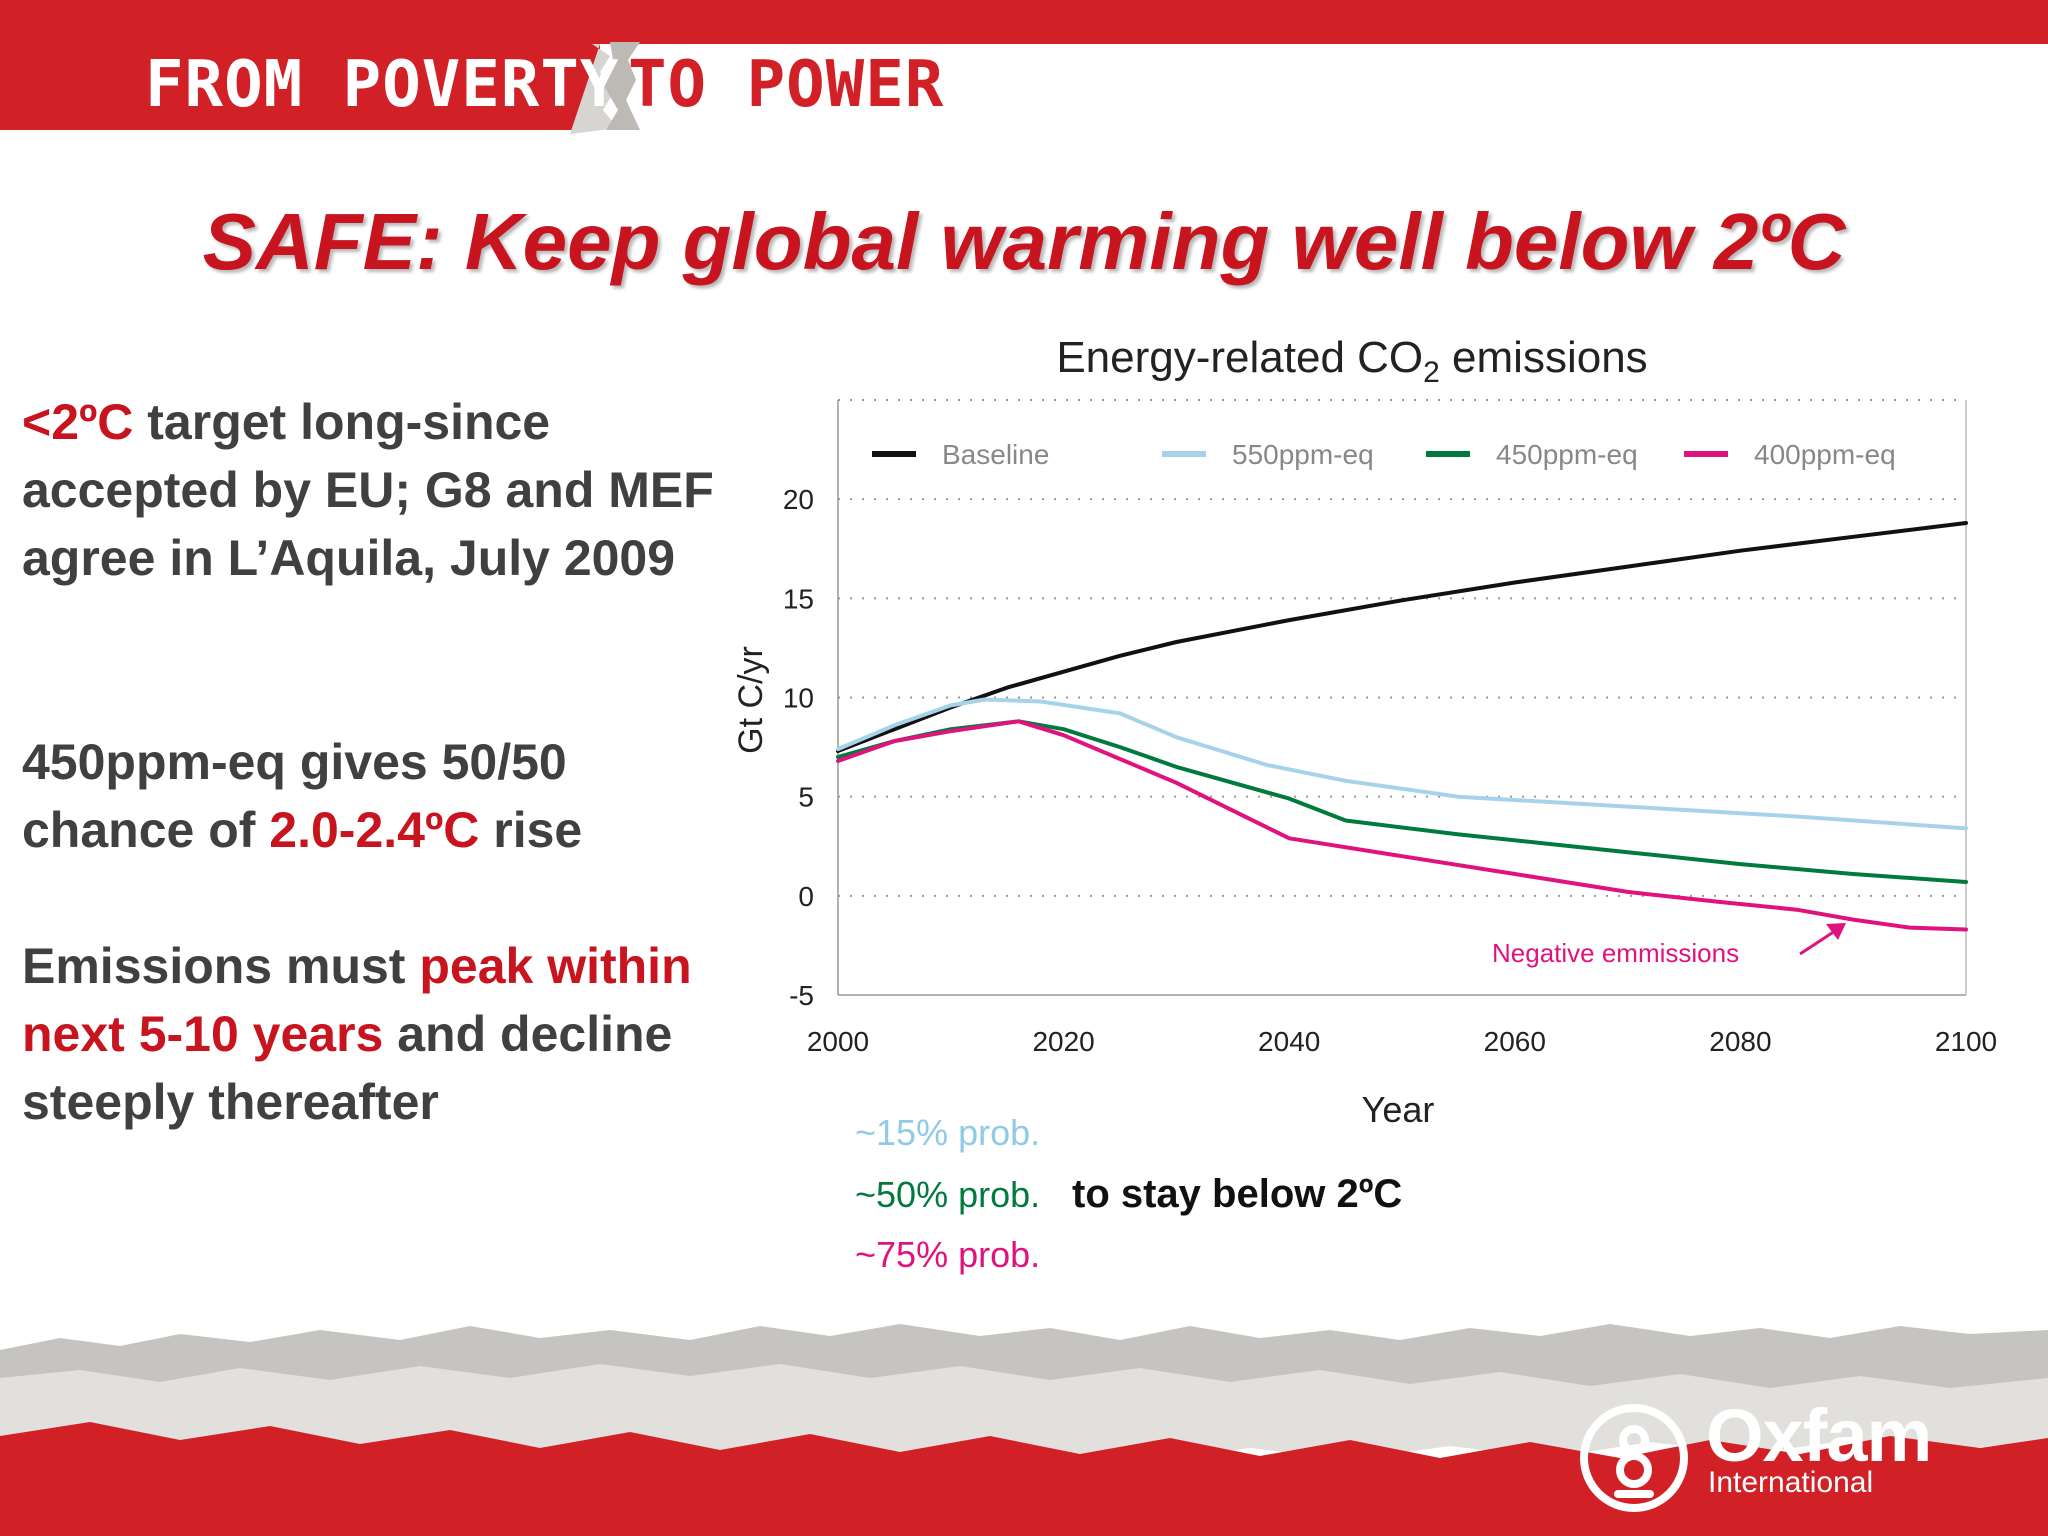 The image size is (2048, 1536). I want to click on x-tick-label: 2020, so click(1063, 1041).